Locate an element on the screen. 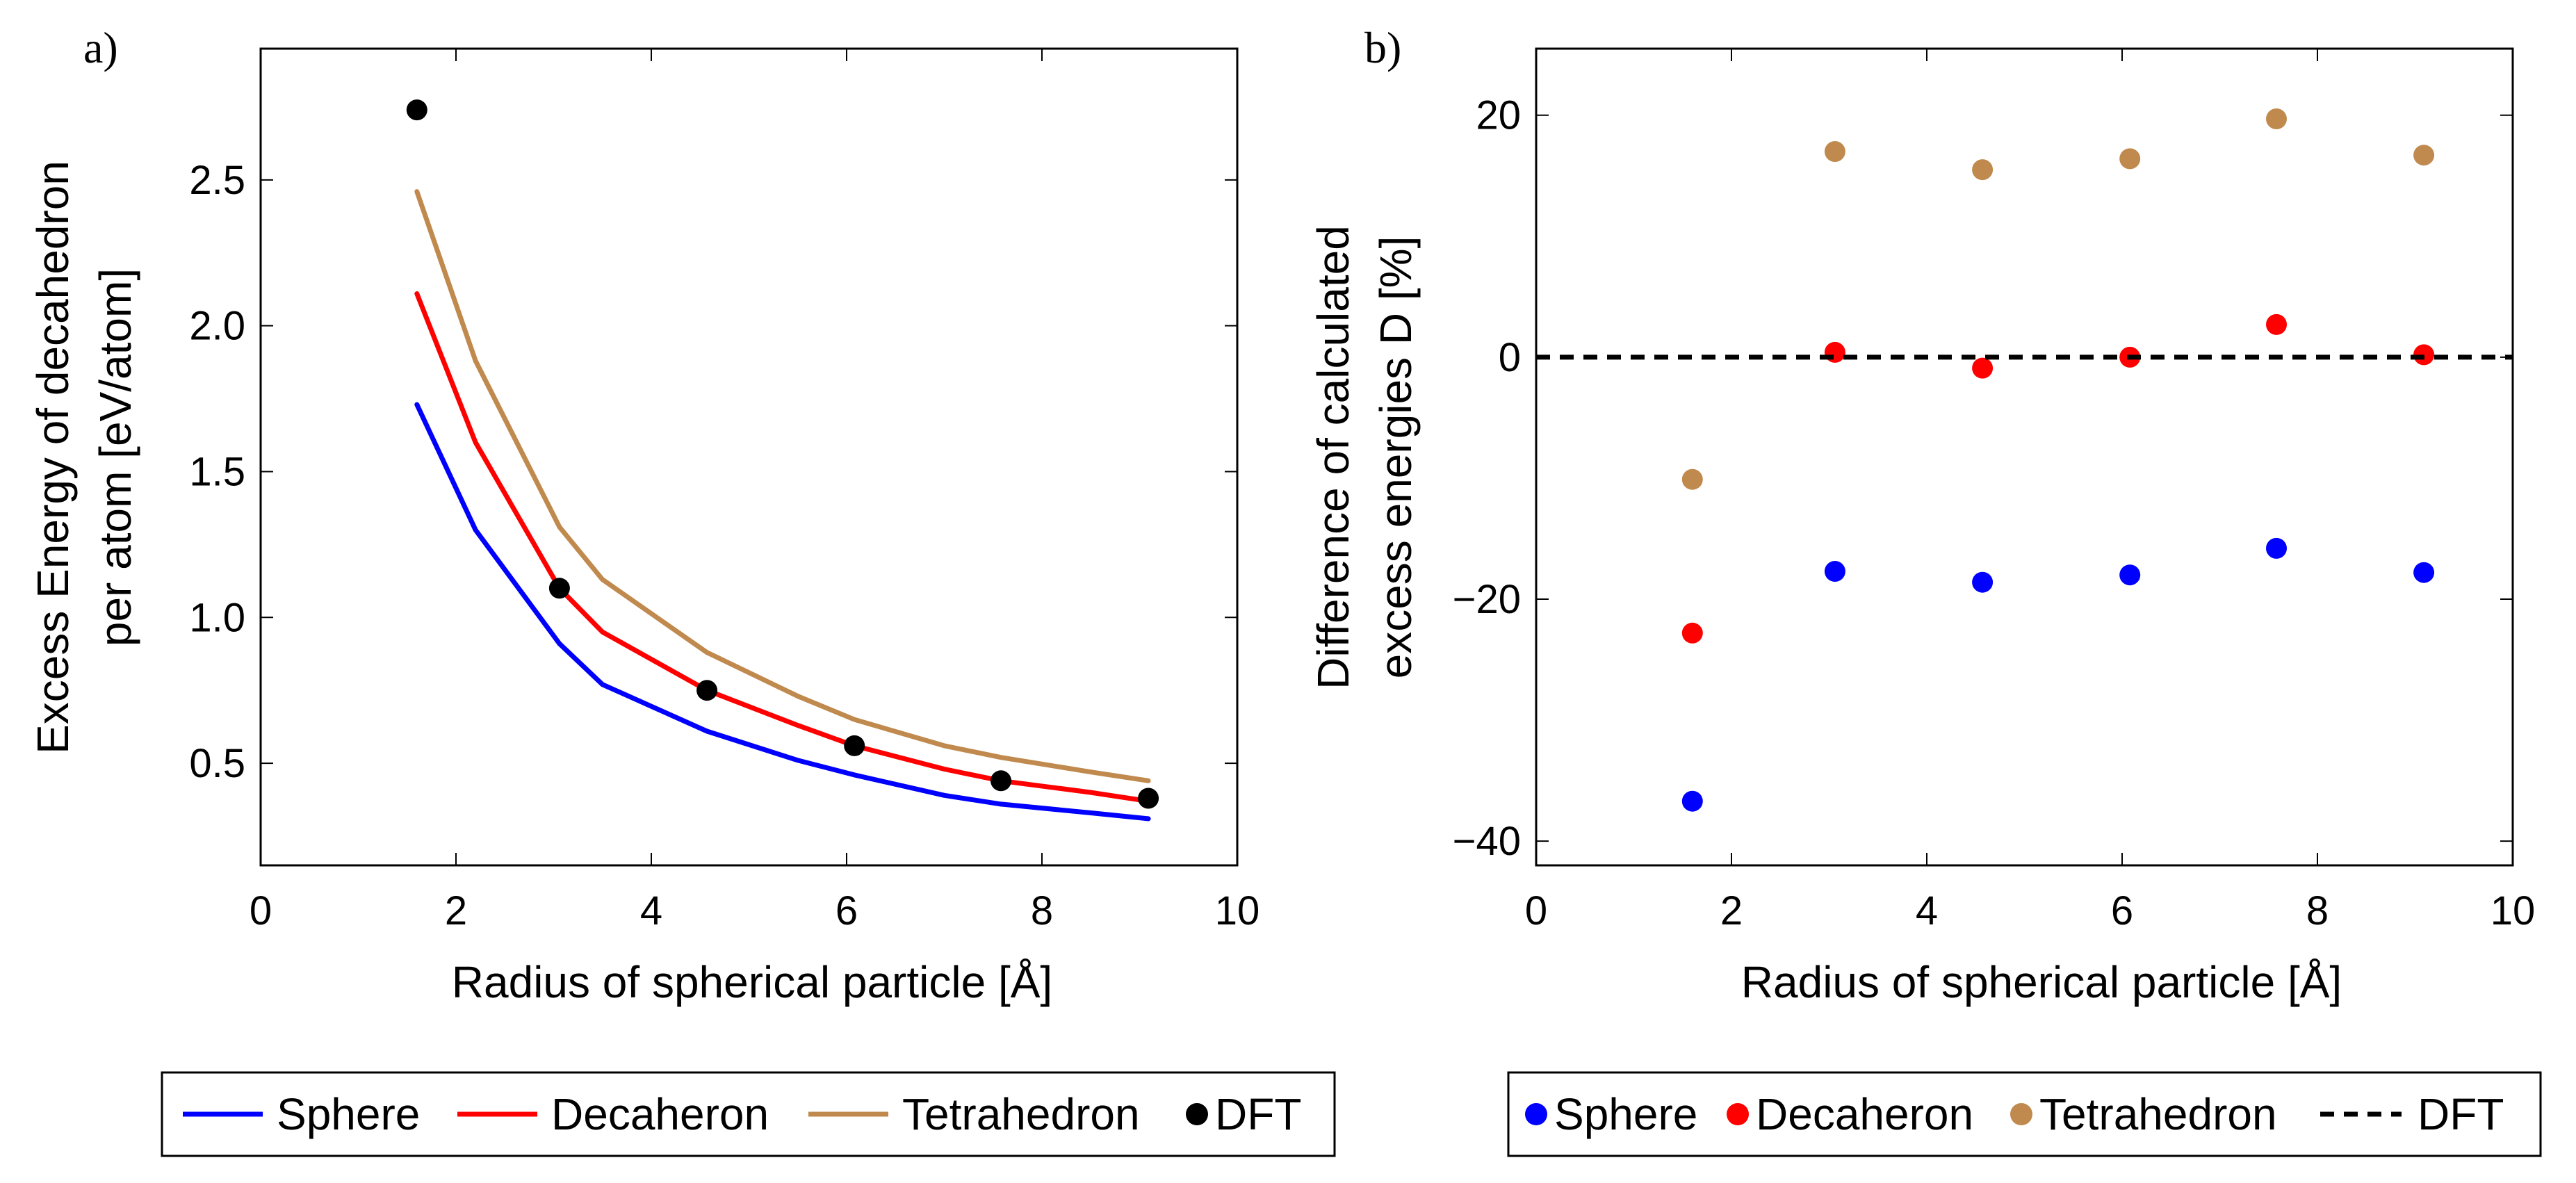 This screenshot has width=2576, height=1183. panel-a-ylabel-line1: Excess Energy of decahedron is located at coordinates (53, 457).